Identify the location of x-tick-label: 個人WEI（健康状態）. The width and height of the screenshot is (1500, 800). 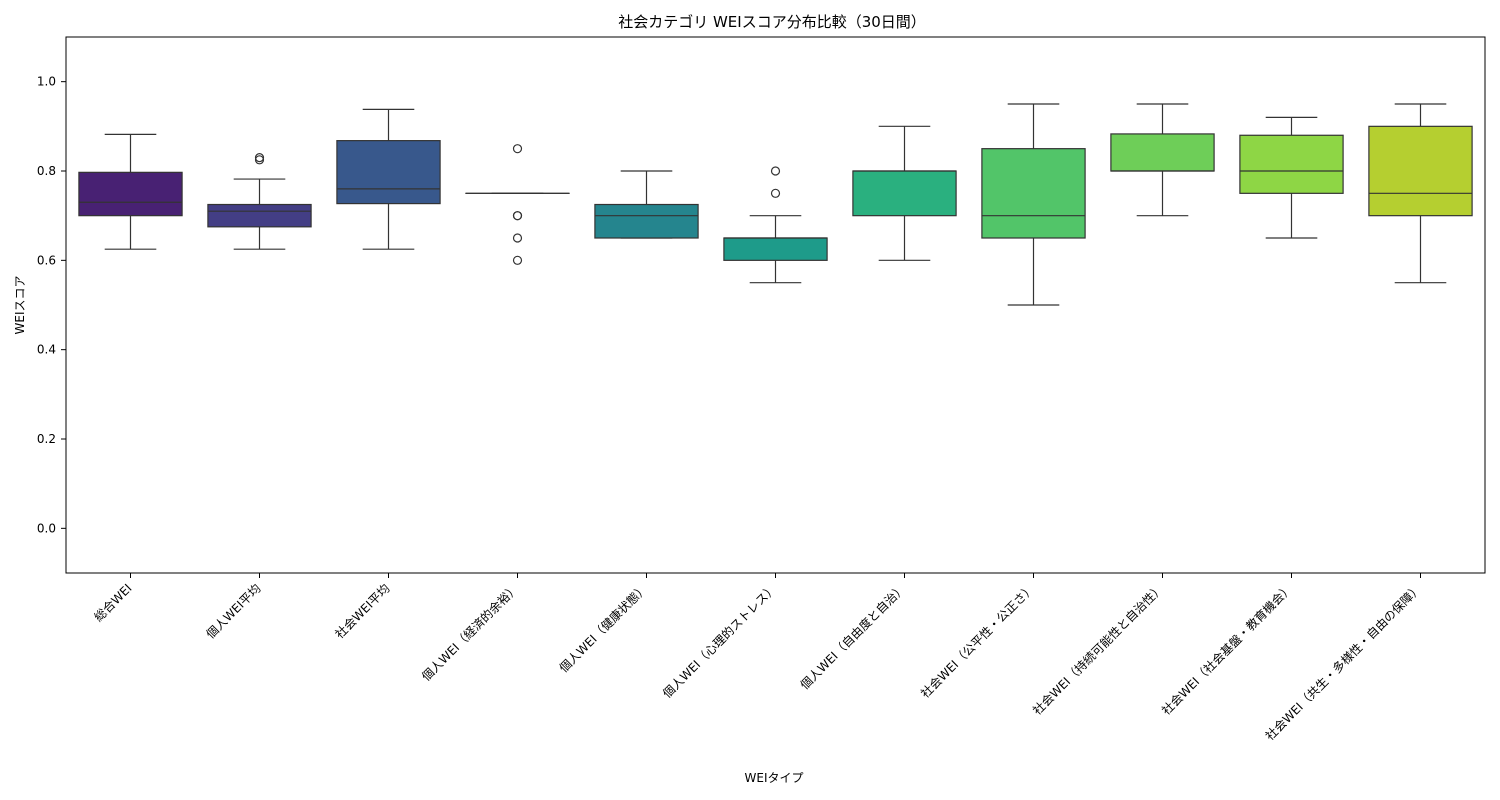
(603, 628).